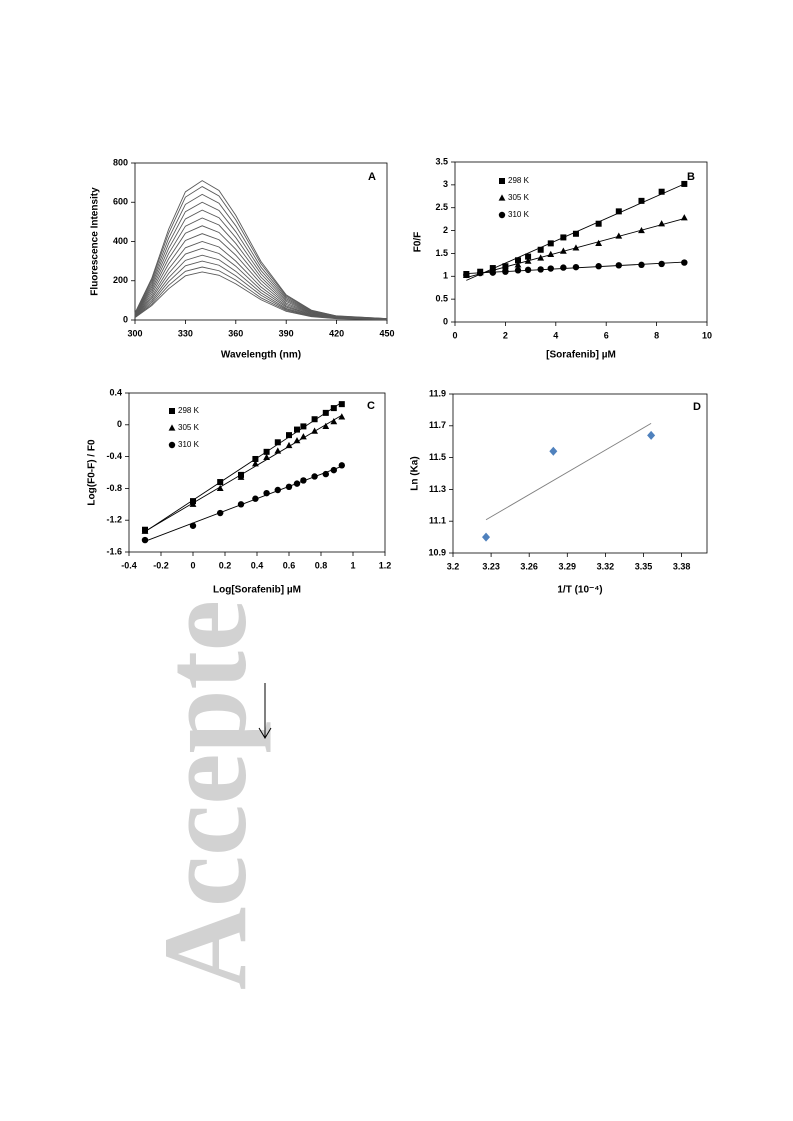 The height and width of the screenshot is (1121, 793). I want to click on y-tick-label: 11.5, so click(437, 457).